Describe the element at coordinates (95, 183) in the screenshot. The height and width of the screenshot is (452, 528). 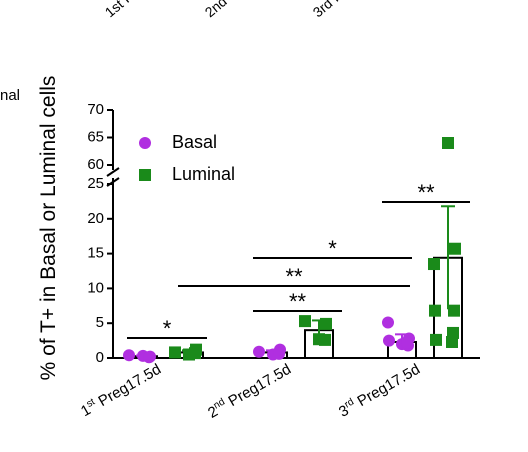
I see `y-tick-label: 25` at that location.